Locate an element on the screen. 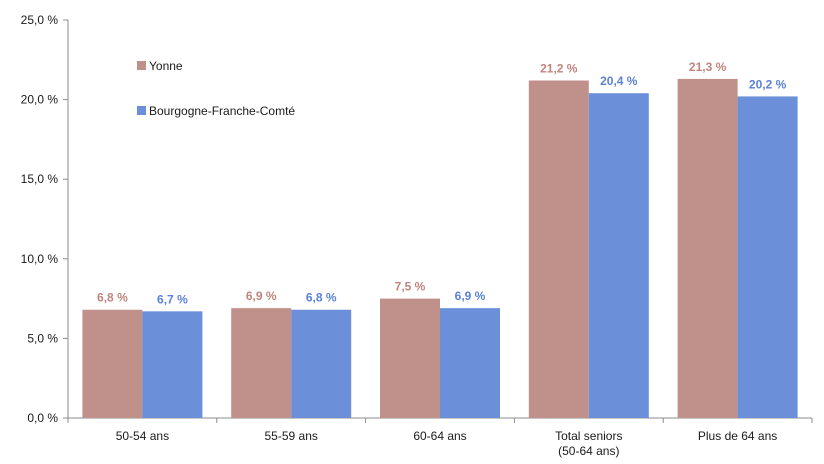 The height and width of the screenshot is (464, 824). y-tick-label: 20,0 % is located at coordinates (40, 100).